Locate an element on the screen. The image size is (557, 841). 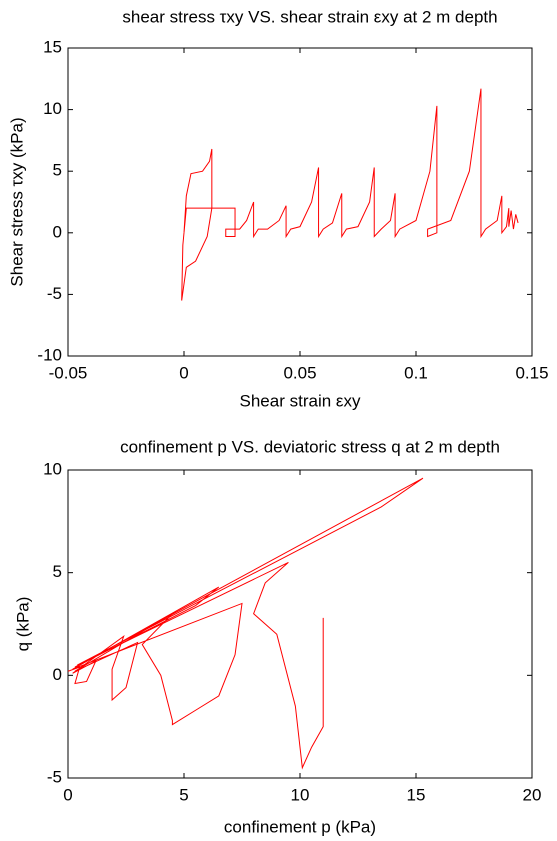
y-tick-label: 15 is located at coordinates (52, 46).